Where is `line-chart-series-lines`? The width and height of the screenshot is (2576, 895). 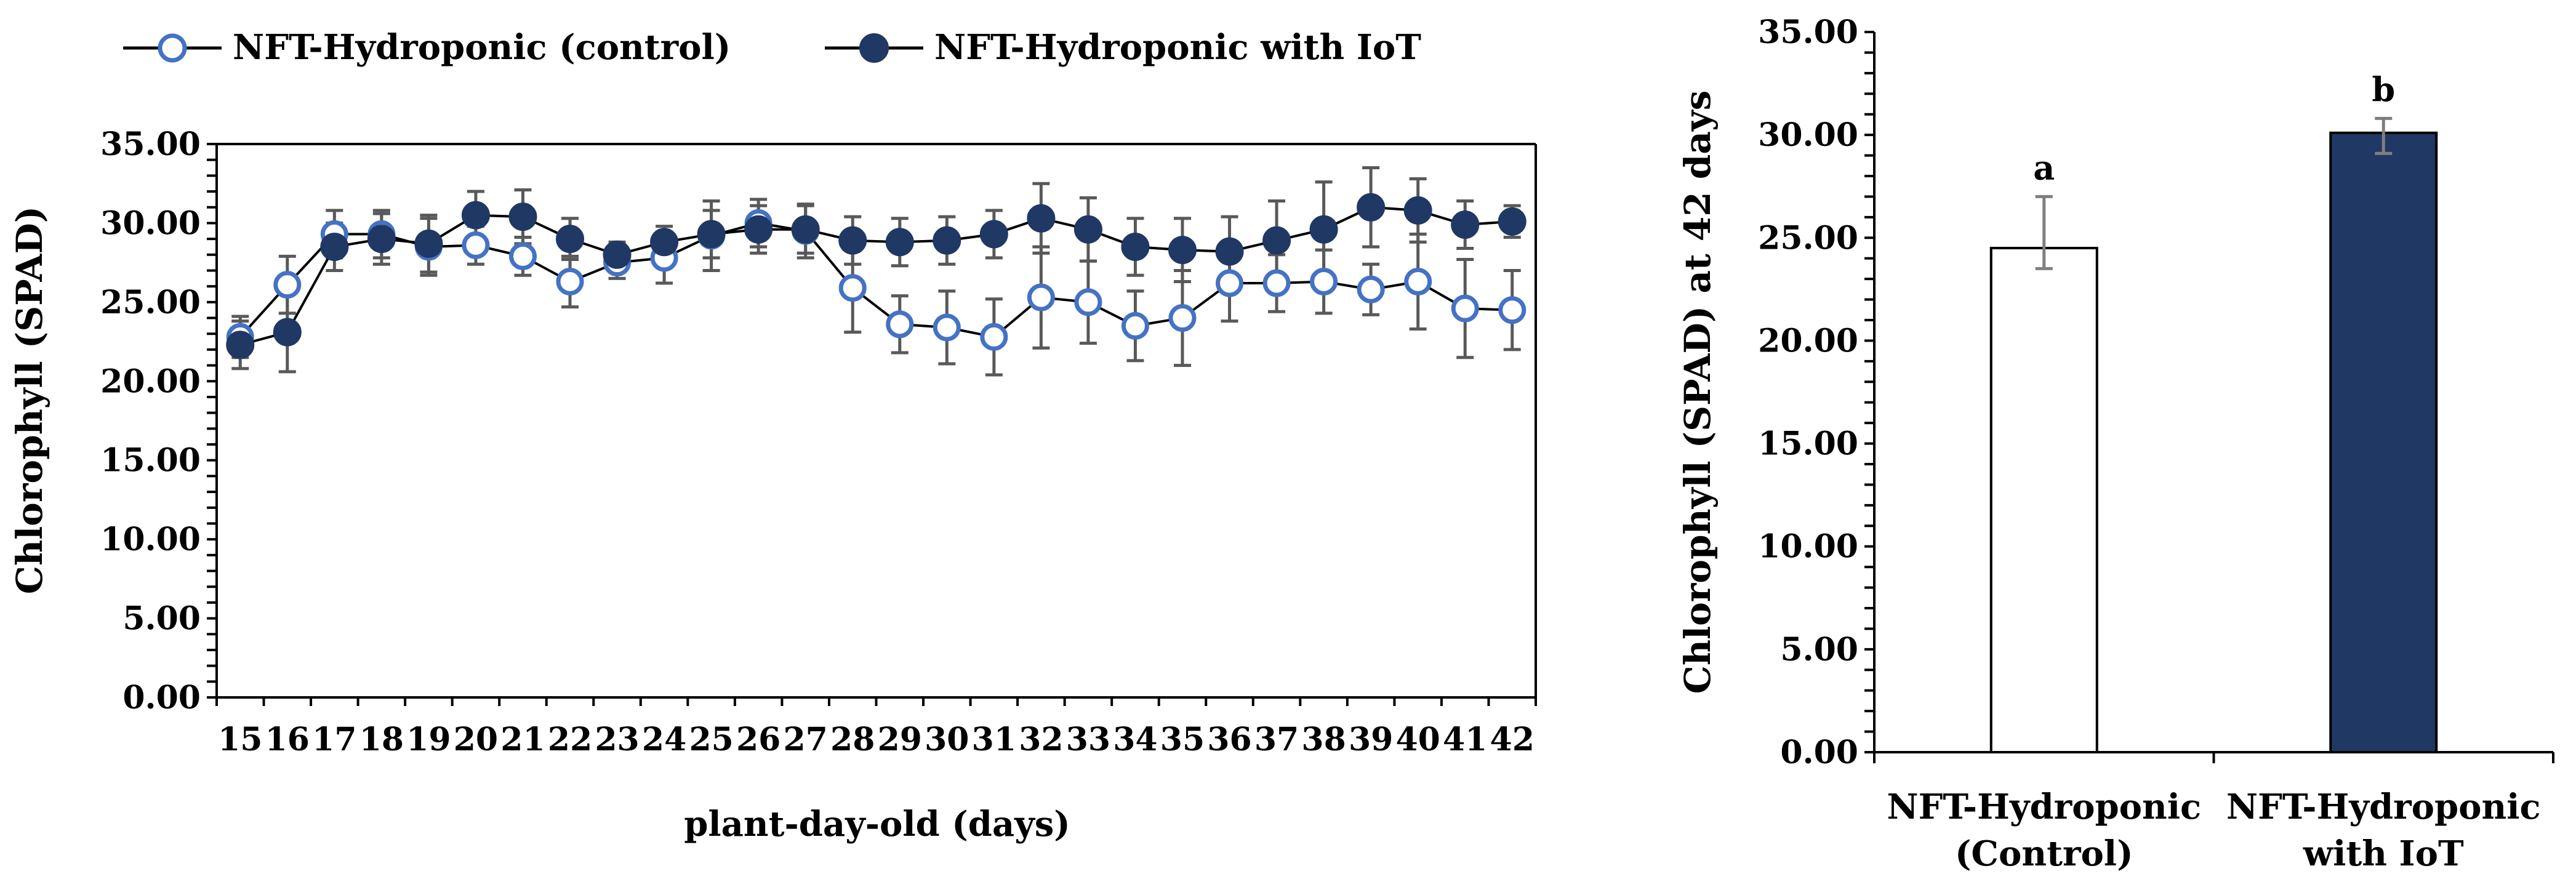 line-chart-series-lines is located at coordinates (876, 276).